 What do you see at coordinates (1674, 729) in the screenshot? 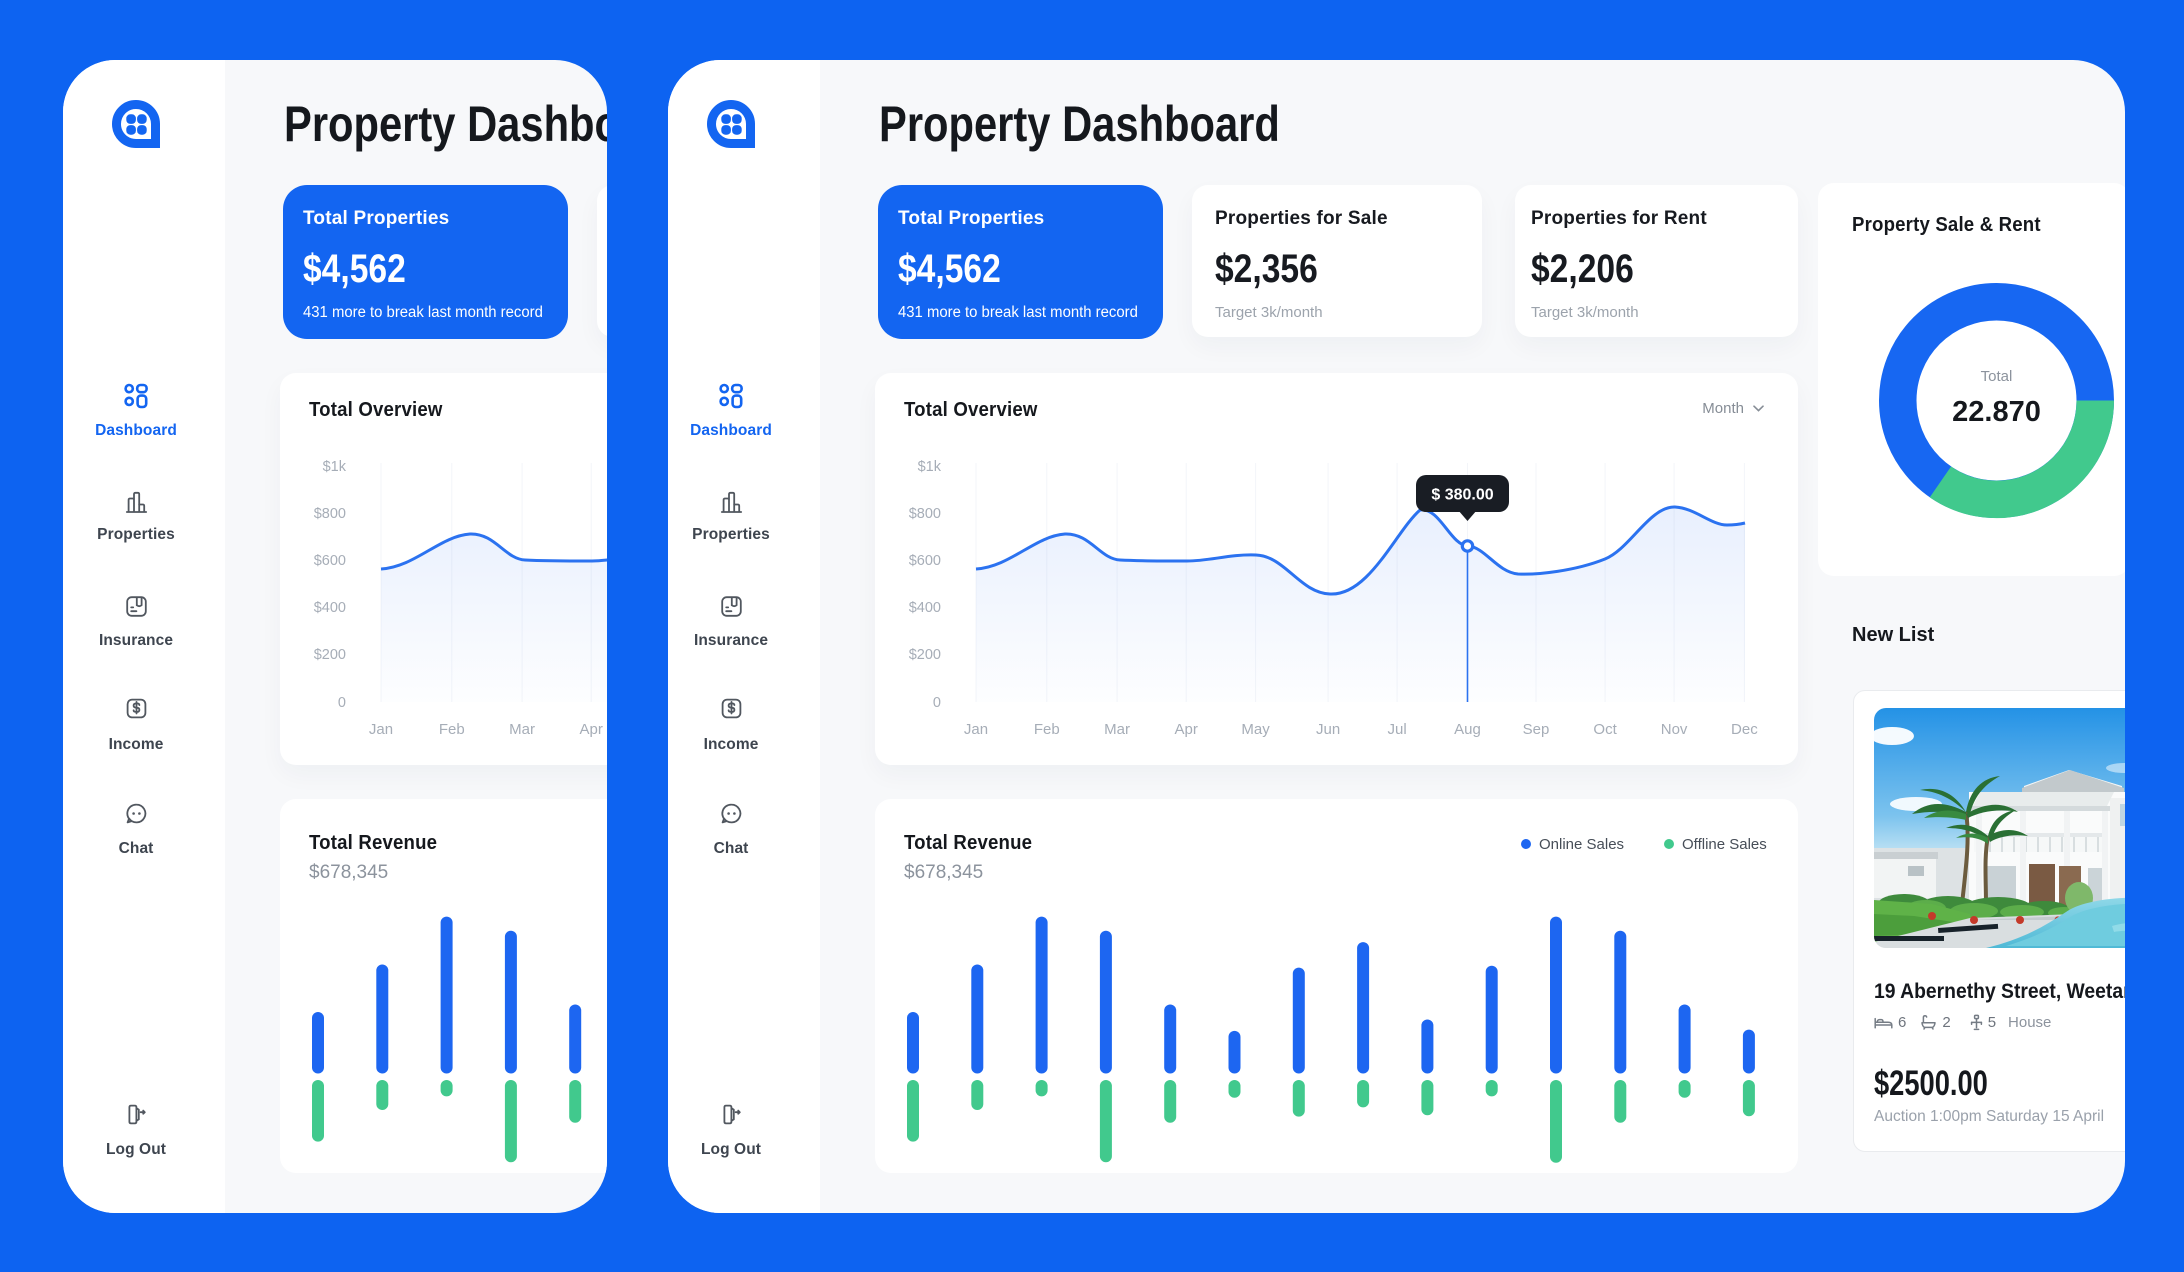
I see `svg-text: Nov` at bounding box center [1674, 729].